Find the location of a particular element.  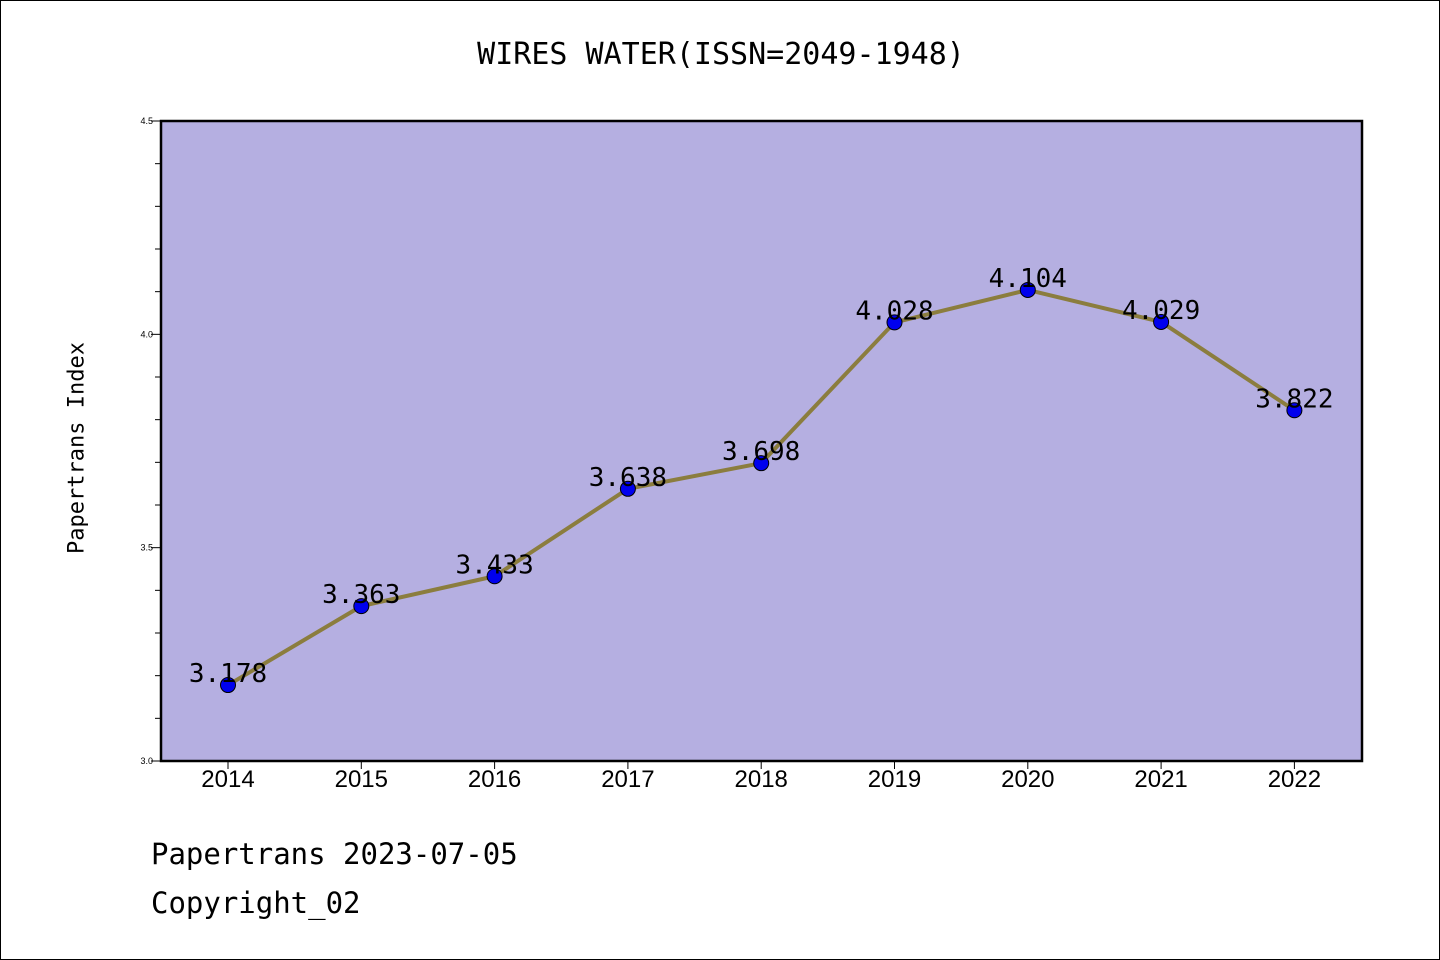

data-label: 3.363 is located at coordinates (361, 595).